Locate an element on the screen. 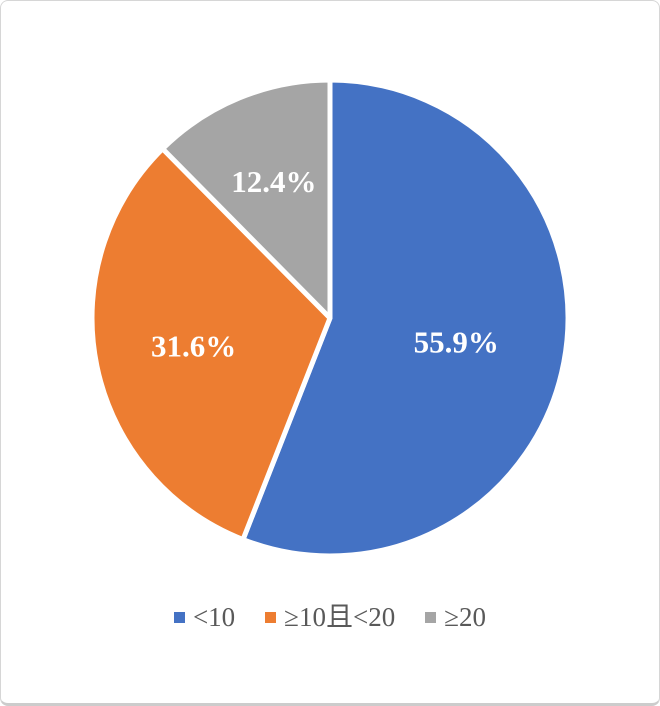  chart-legend: <10 ≥10且<20 ≥20 is located at coordinates (330, 617).